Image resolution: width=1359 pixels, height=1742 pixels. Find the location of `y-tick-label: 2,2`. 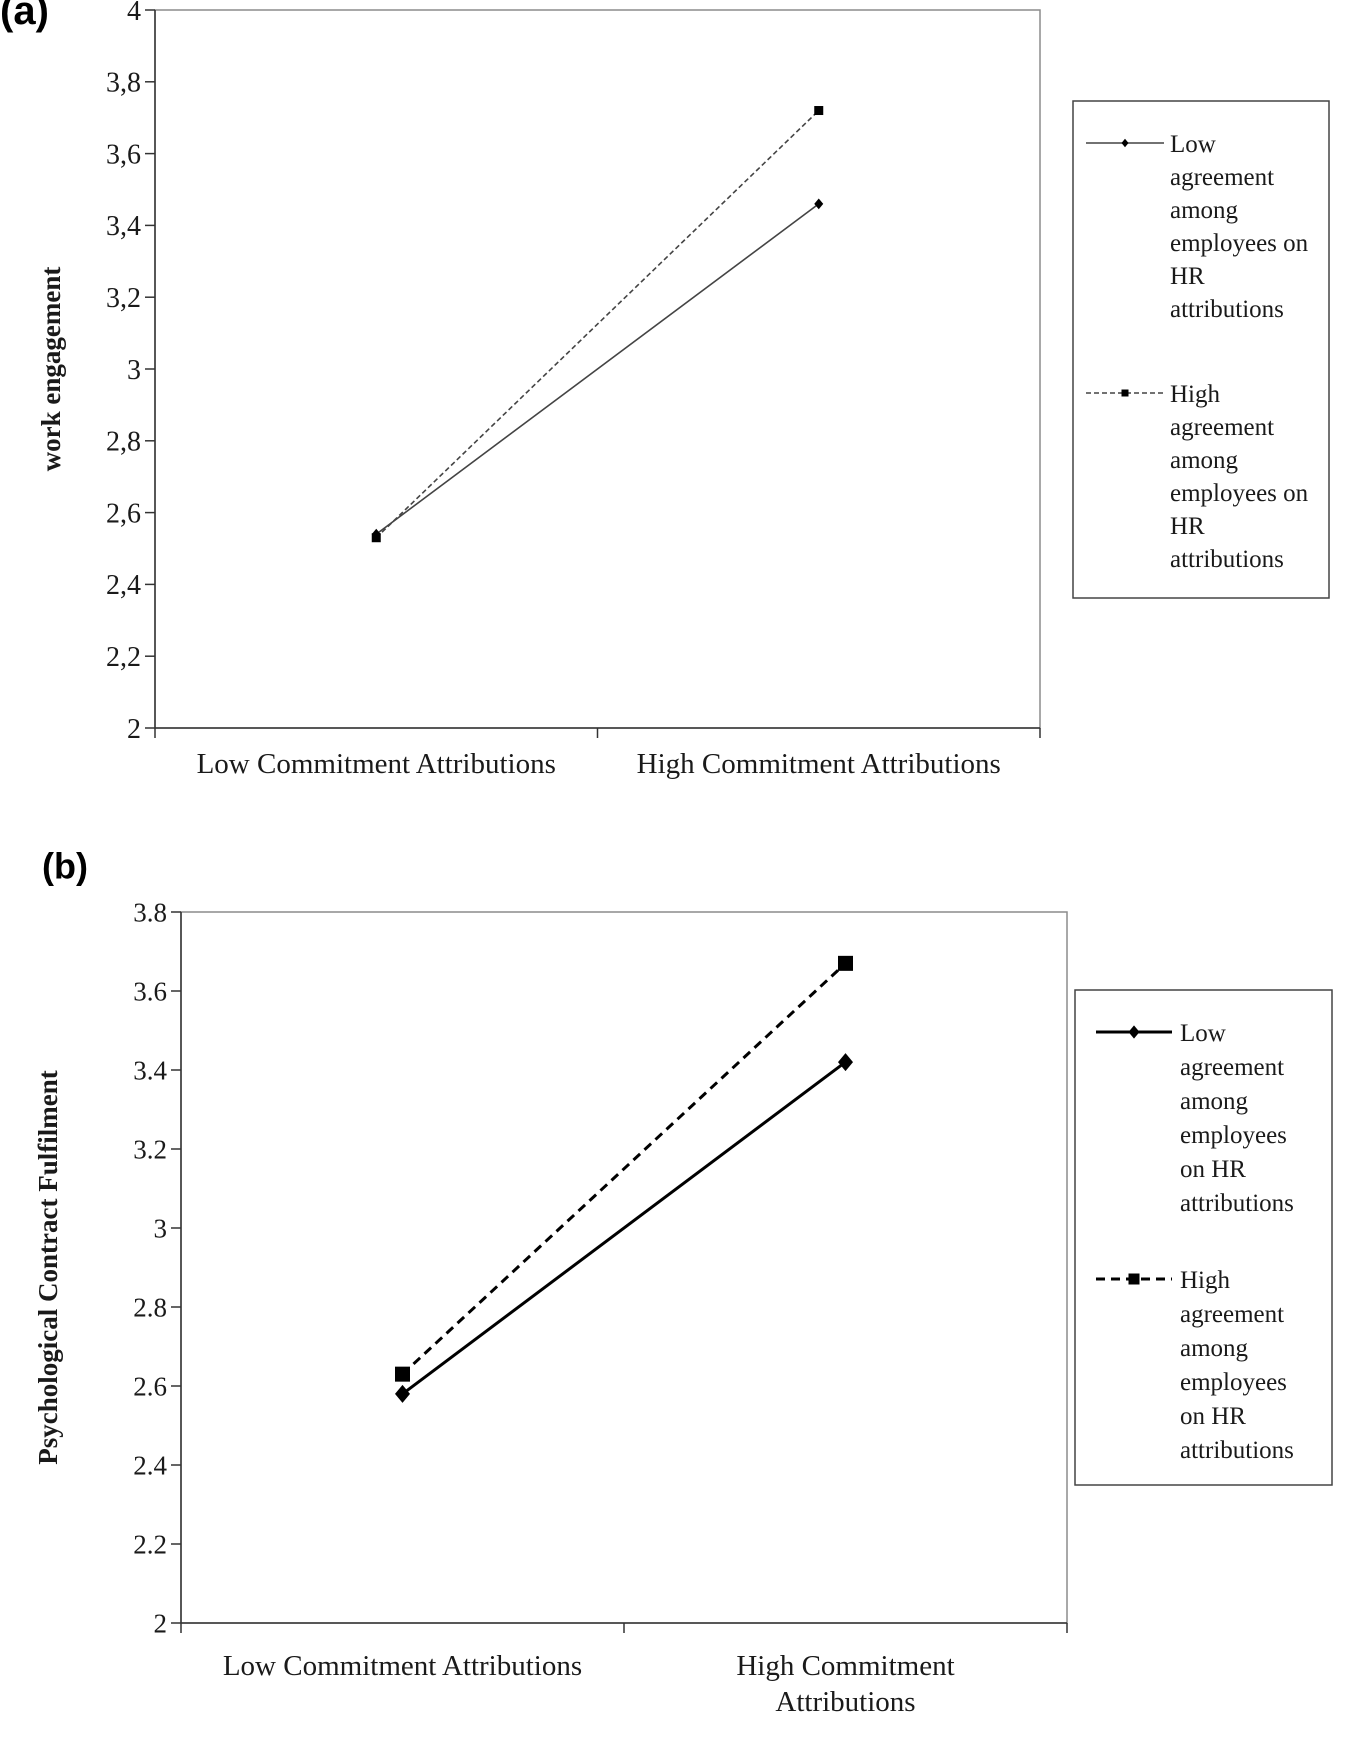

y-tick-label: 2,2 is located at coordinates (123, 657).